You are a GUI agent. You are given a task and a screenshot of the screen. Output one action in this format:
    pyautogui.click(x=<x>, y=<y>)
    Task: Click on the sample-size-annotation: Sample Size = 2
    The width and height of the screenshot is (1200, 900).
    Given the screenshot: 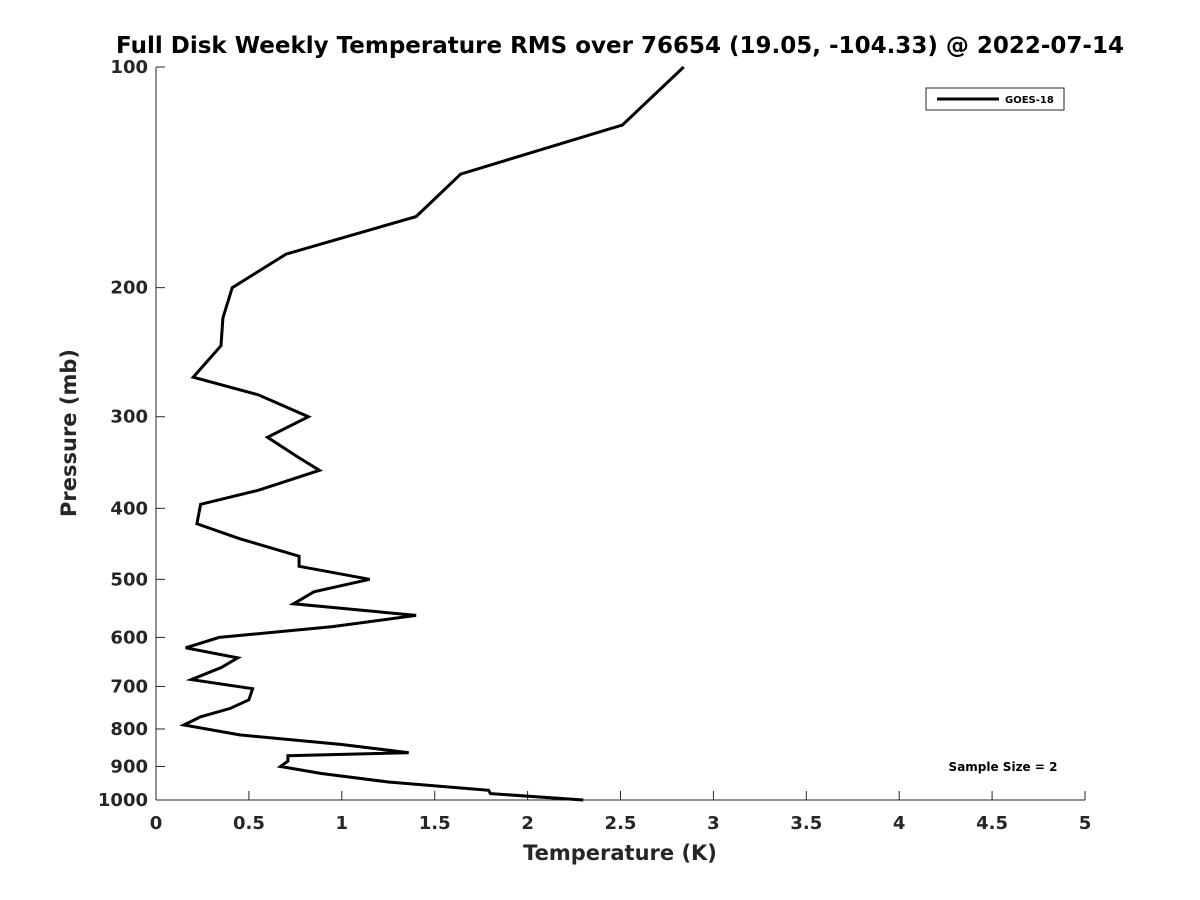 What is the action you would take?
    pyautogui.click(x=1003, y=767)
    